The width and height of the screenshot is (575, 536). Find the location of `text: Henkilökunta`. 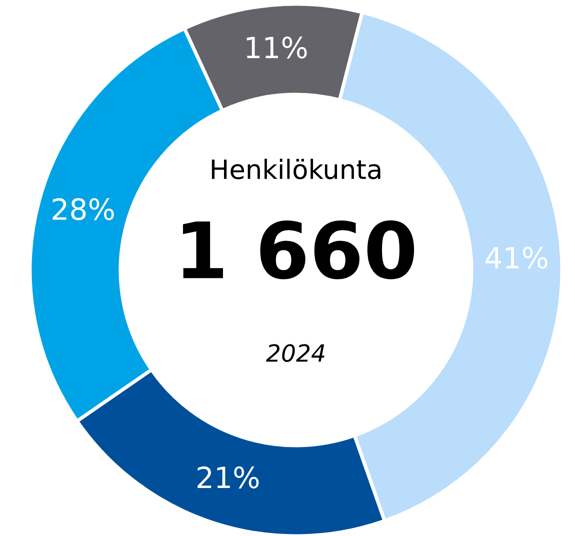

text: Henkilökunta is located at coordinates (296, 169).